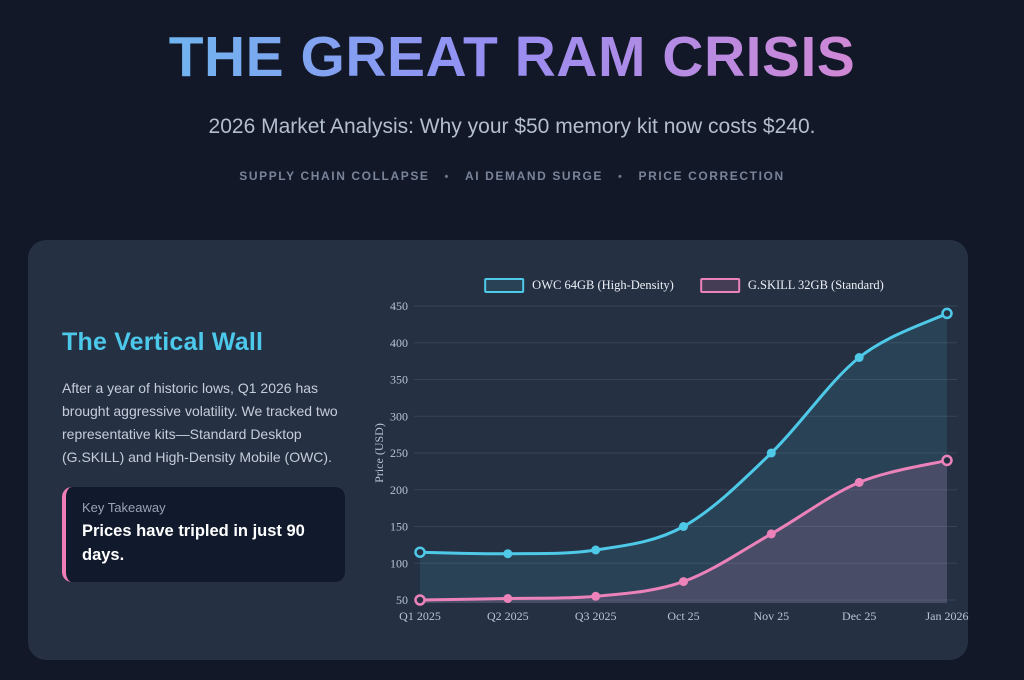  What do you see at coordinates (399, 527) in the screenshot?
I see `y-tick-label: 150` at bounding box center [399, 527].